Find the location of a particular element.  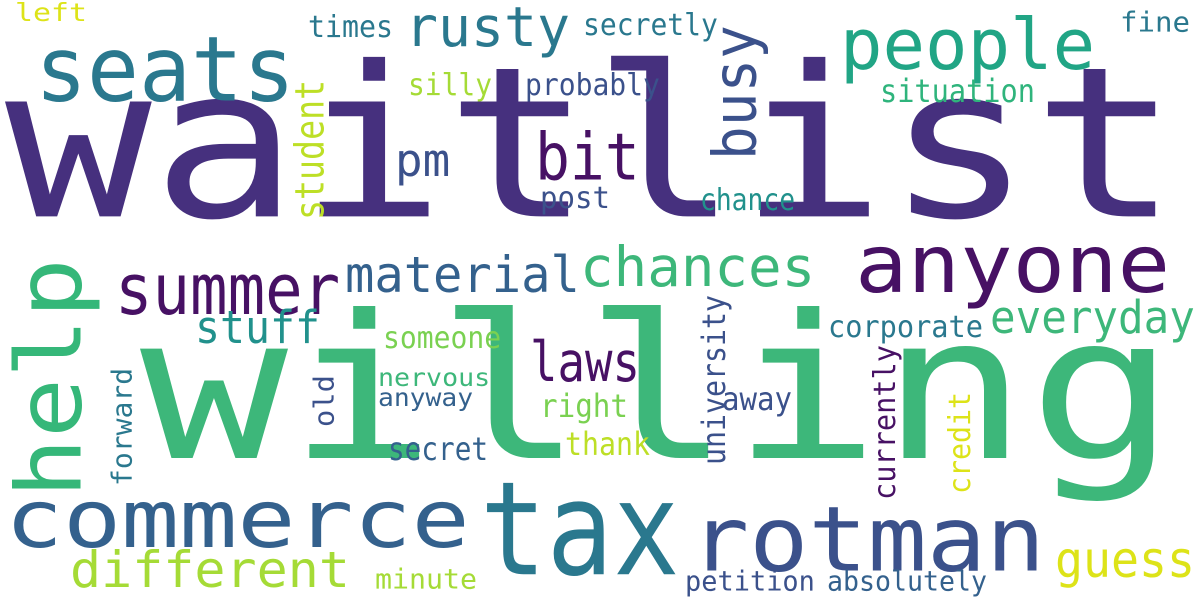

word-rusty: rusty is located at coordinates (488, 30).